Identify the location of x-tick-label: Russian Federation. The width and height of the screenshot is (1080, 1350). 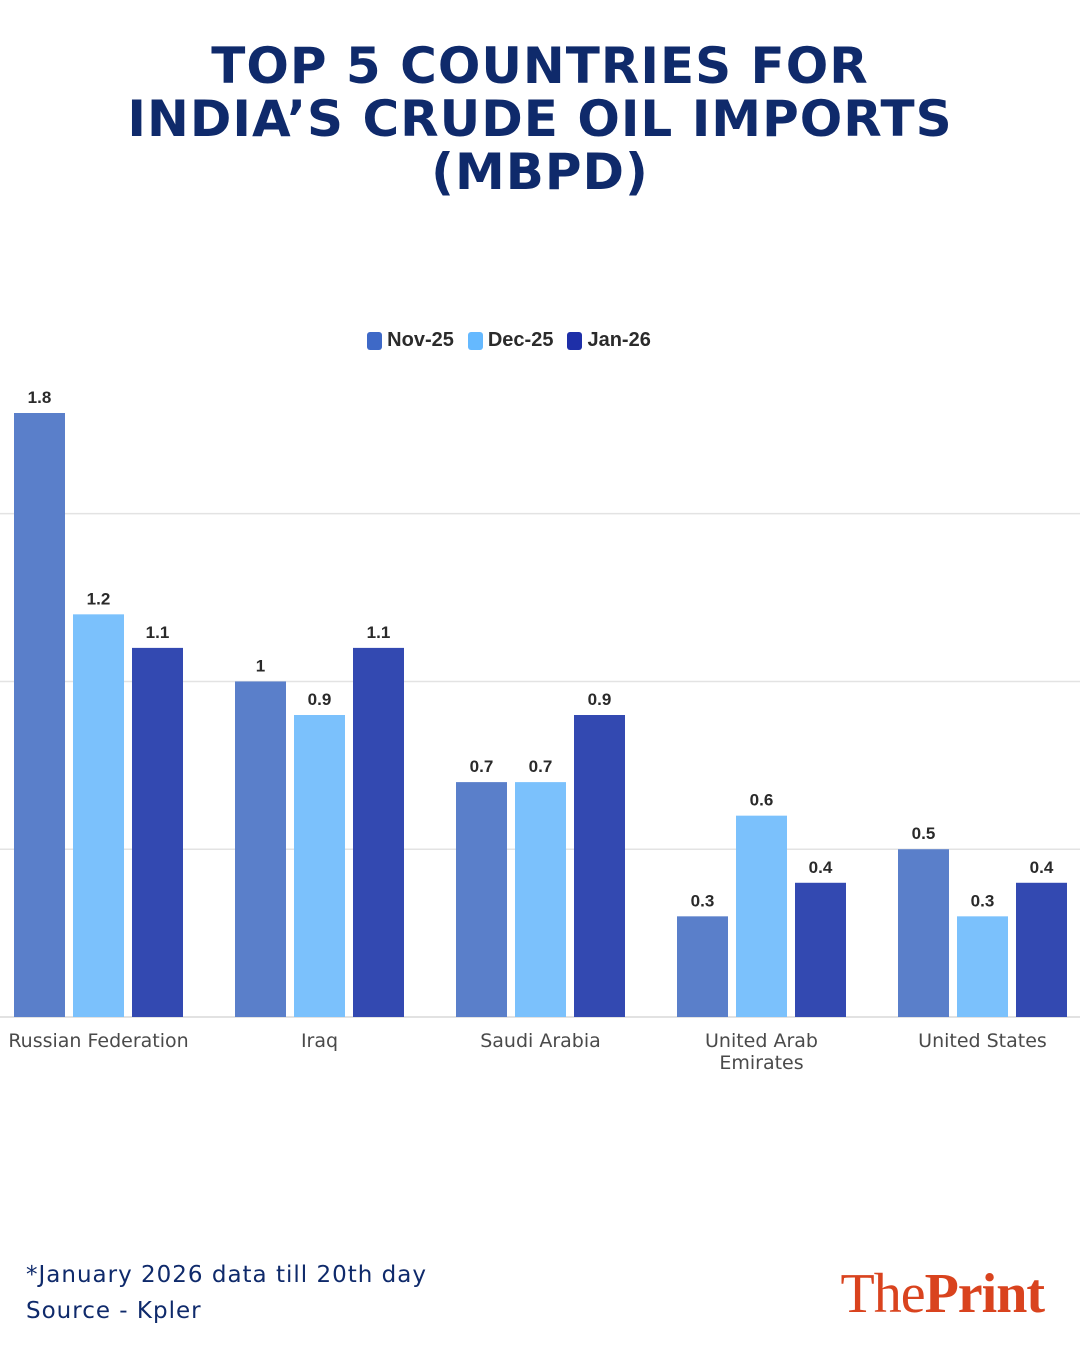
(98, 1041).